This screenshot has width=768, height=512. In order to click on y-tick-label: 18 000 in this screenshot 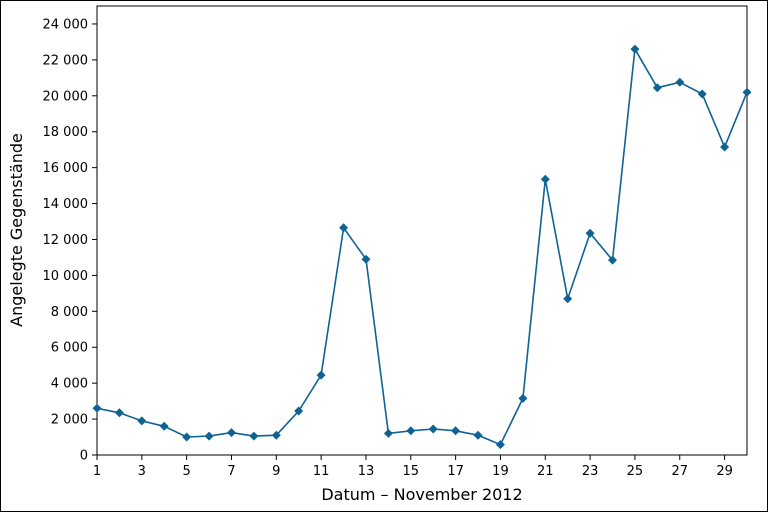, I will do `click(66, 132)`.